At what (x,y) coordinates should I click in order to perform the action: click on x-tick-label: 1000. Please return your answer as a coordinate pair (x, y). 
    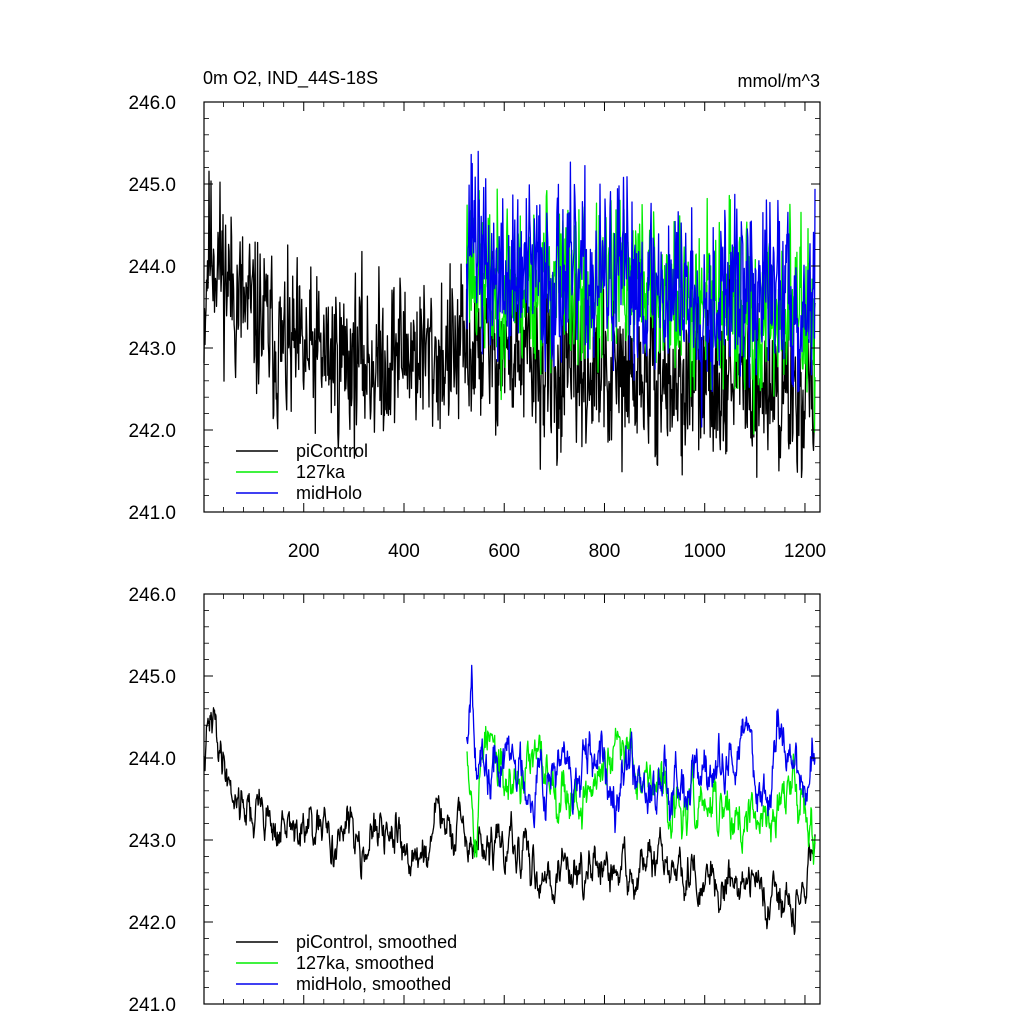
    Looking at the image, I should click on (705, 551).